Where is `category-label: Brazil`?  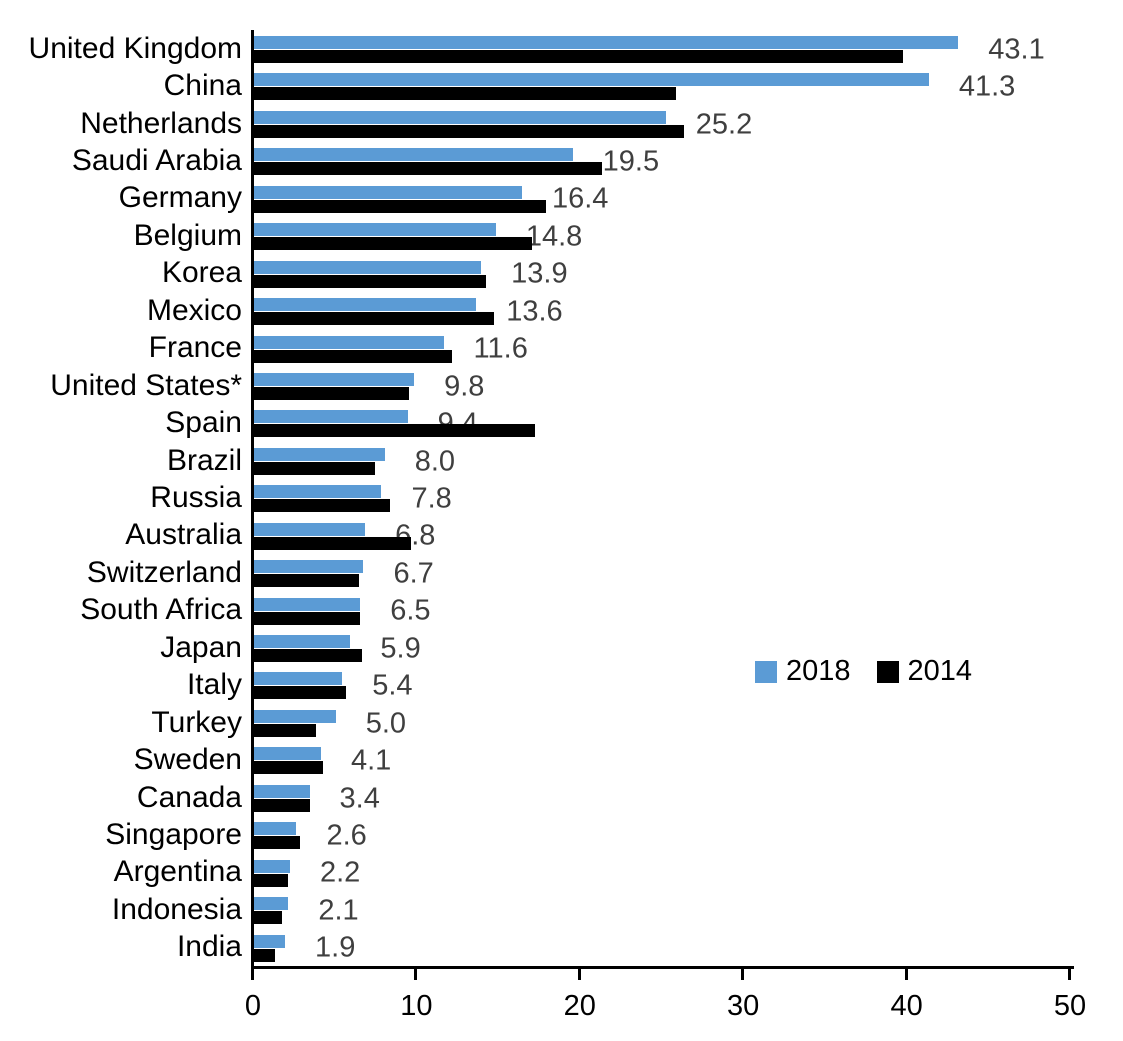
category-label: Brazil is located at coordinates (204, 460).